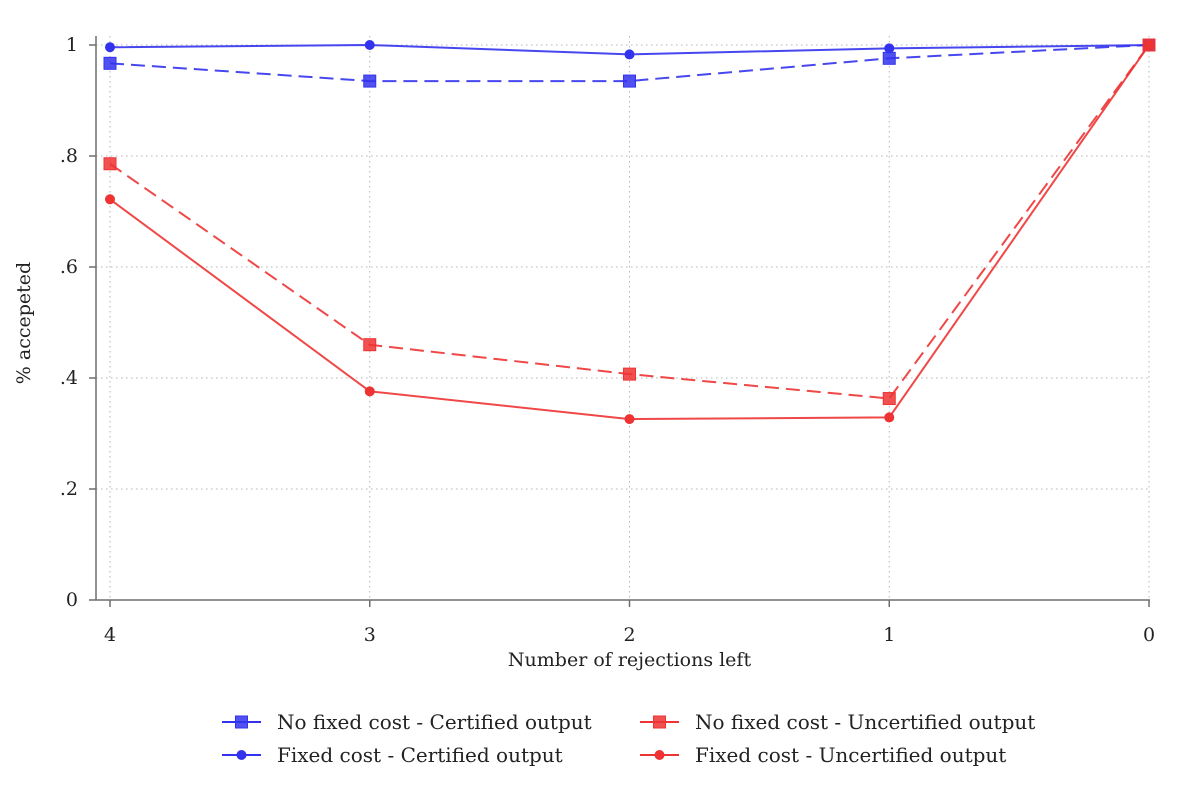 The width and height of the screenshot is (1200, 800). I want to click on y-tick-label: 1, so click(72, 45).